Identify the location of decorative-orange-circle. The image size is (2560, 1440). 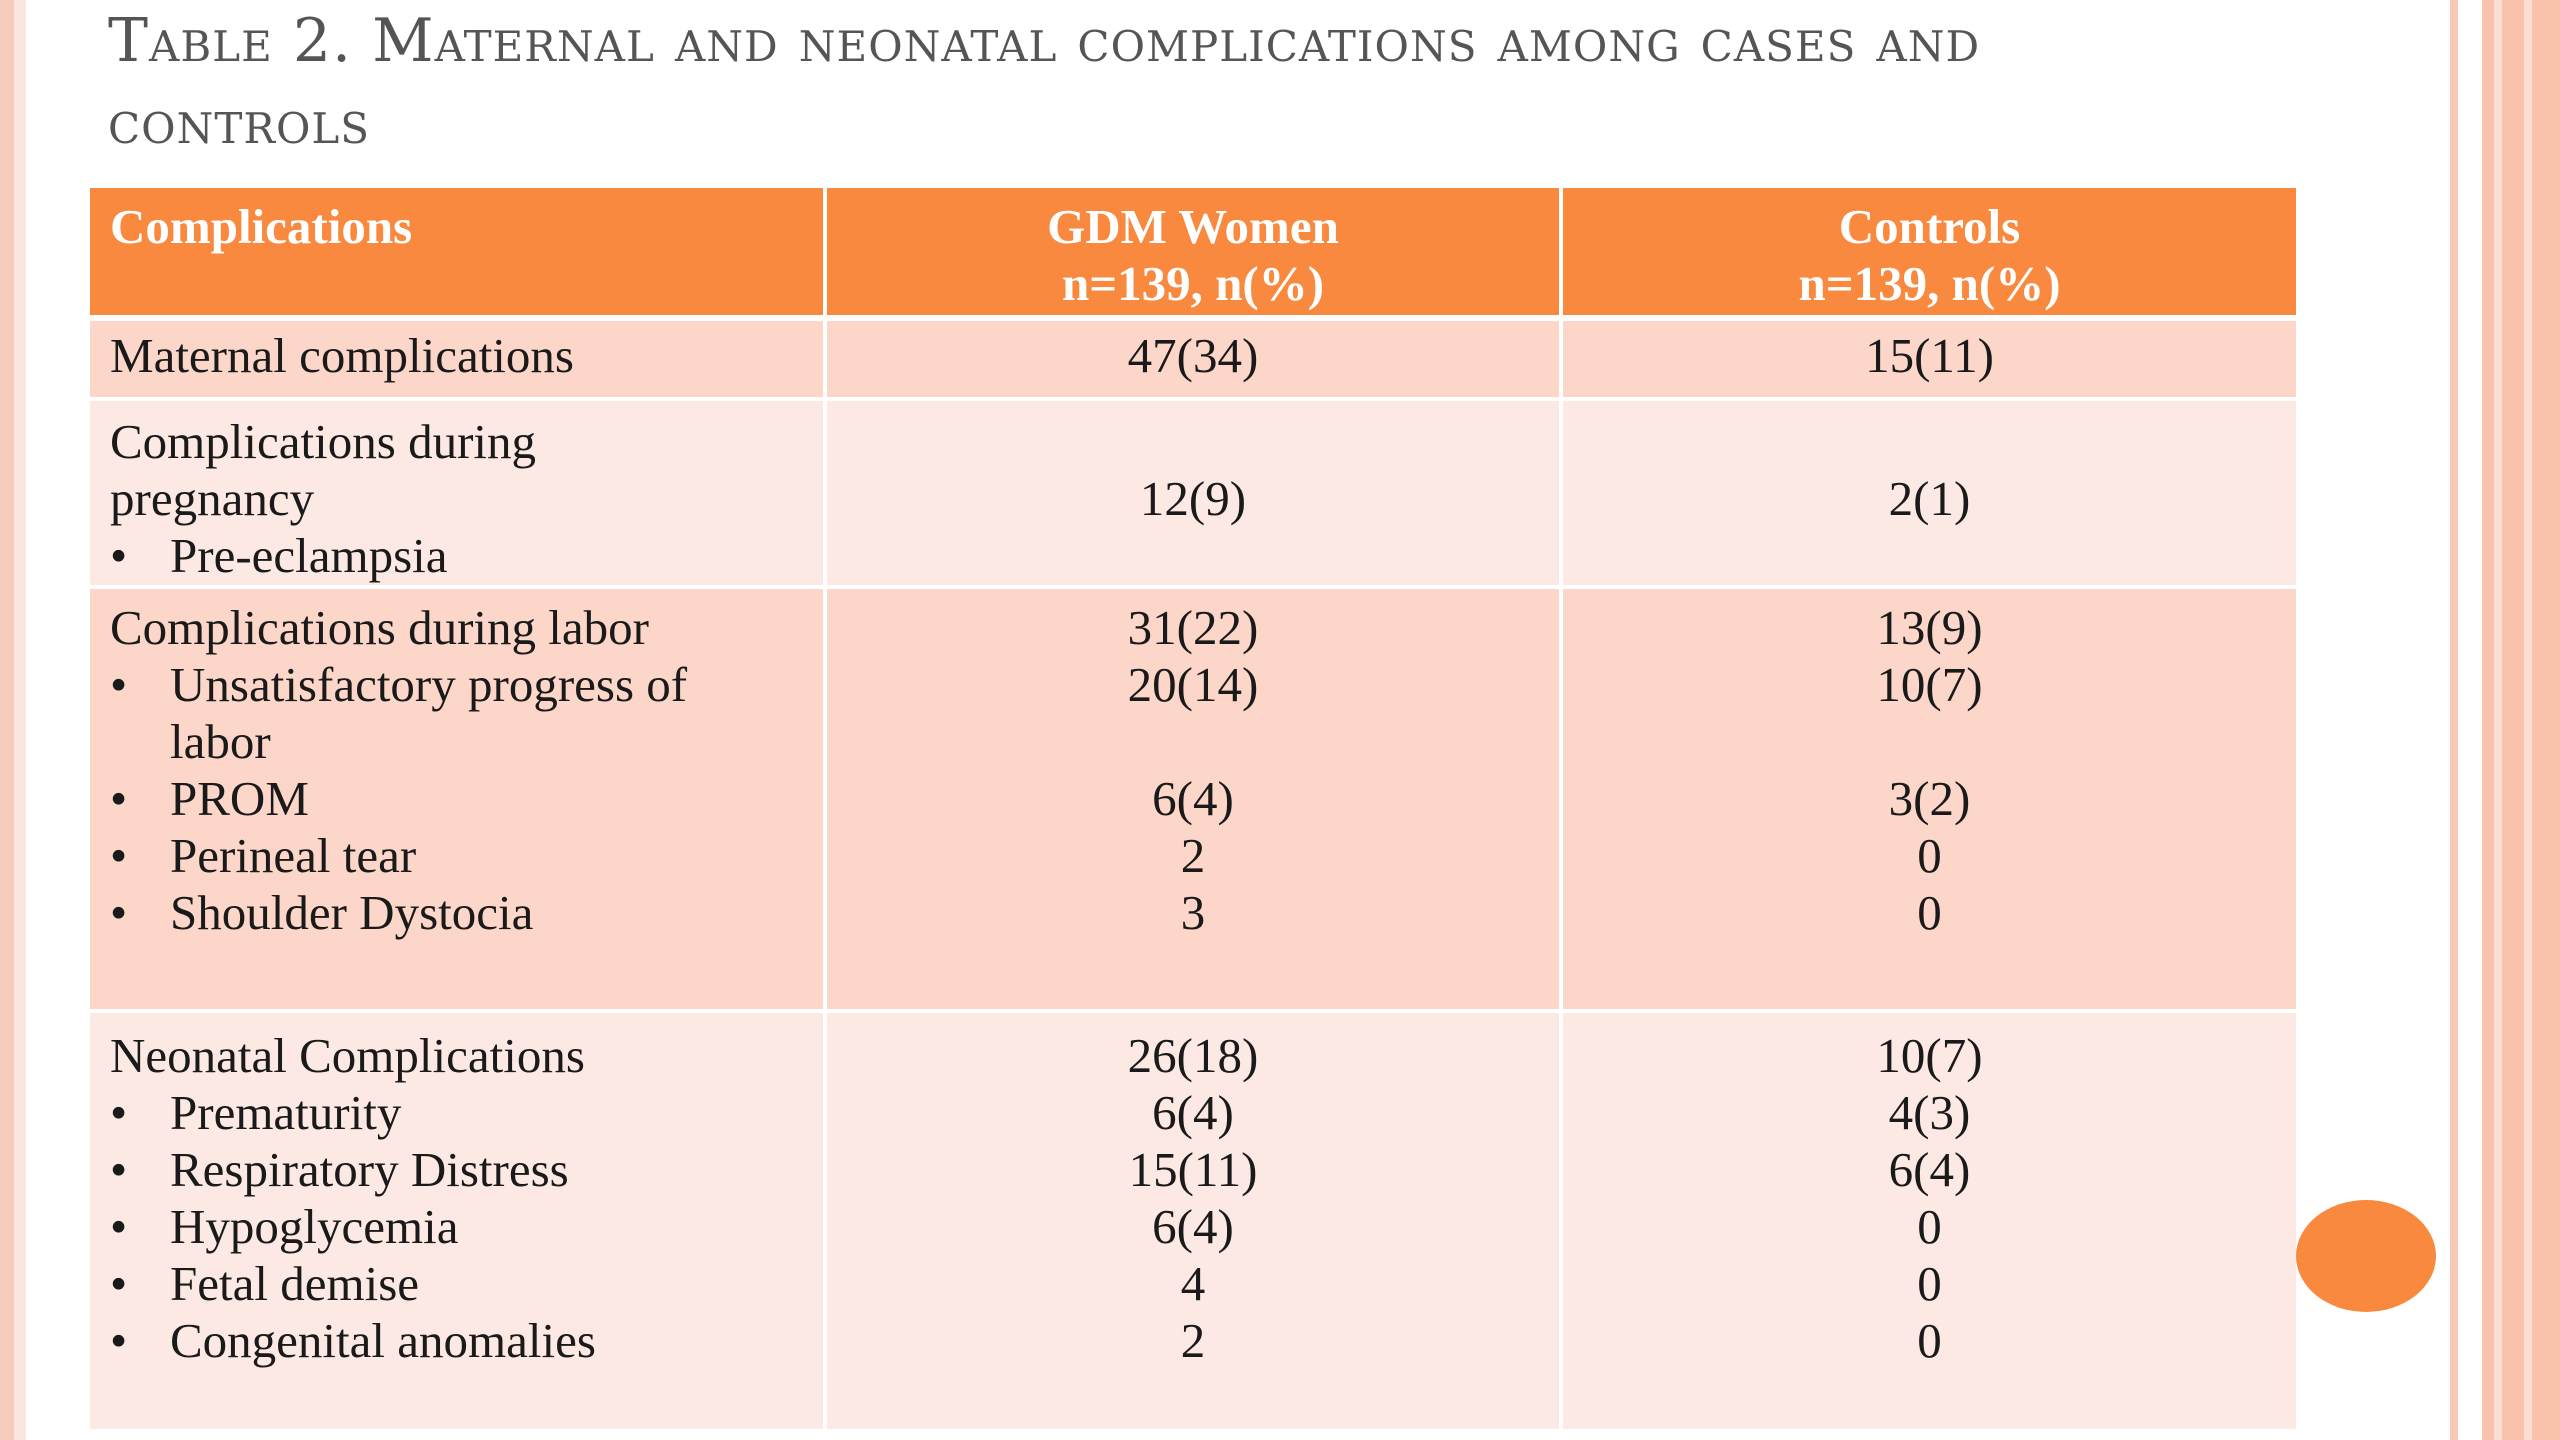
(2366, 1256).